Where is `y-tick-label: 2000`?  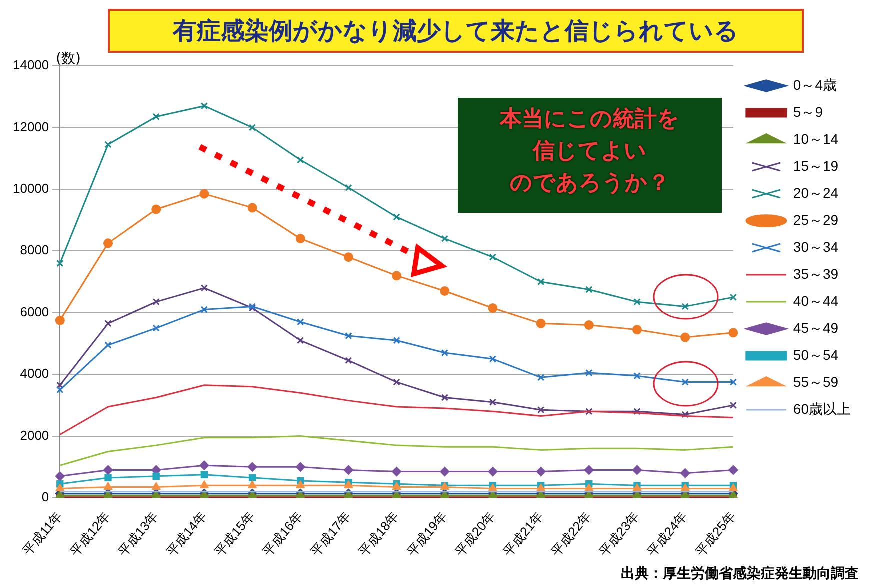
y-tick-label: 2000 is located at coordinates (35, 435).